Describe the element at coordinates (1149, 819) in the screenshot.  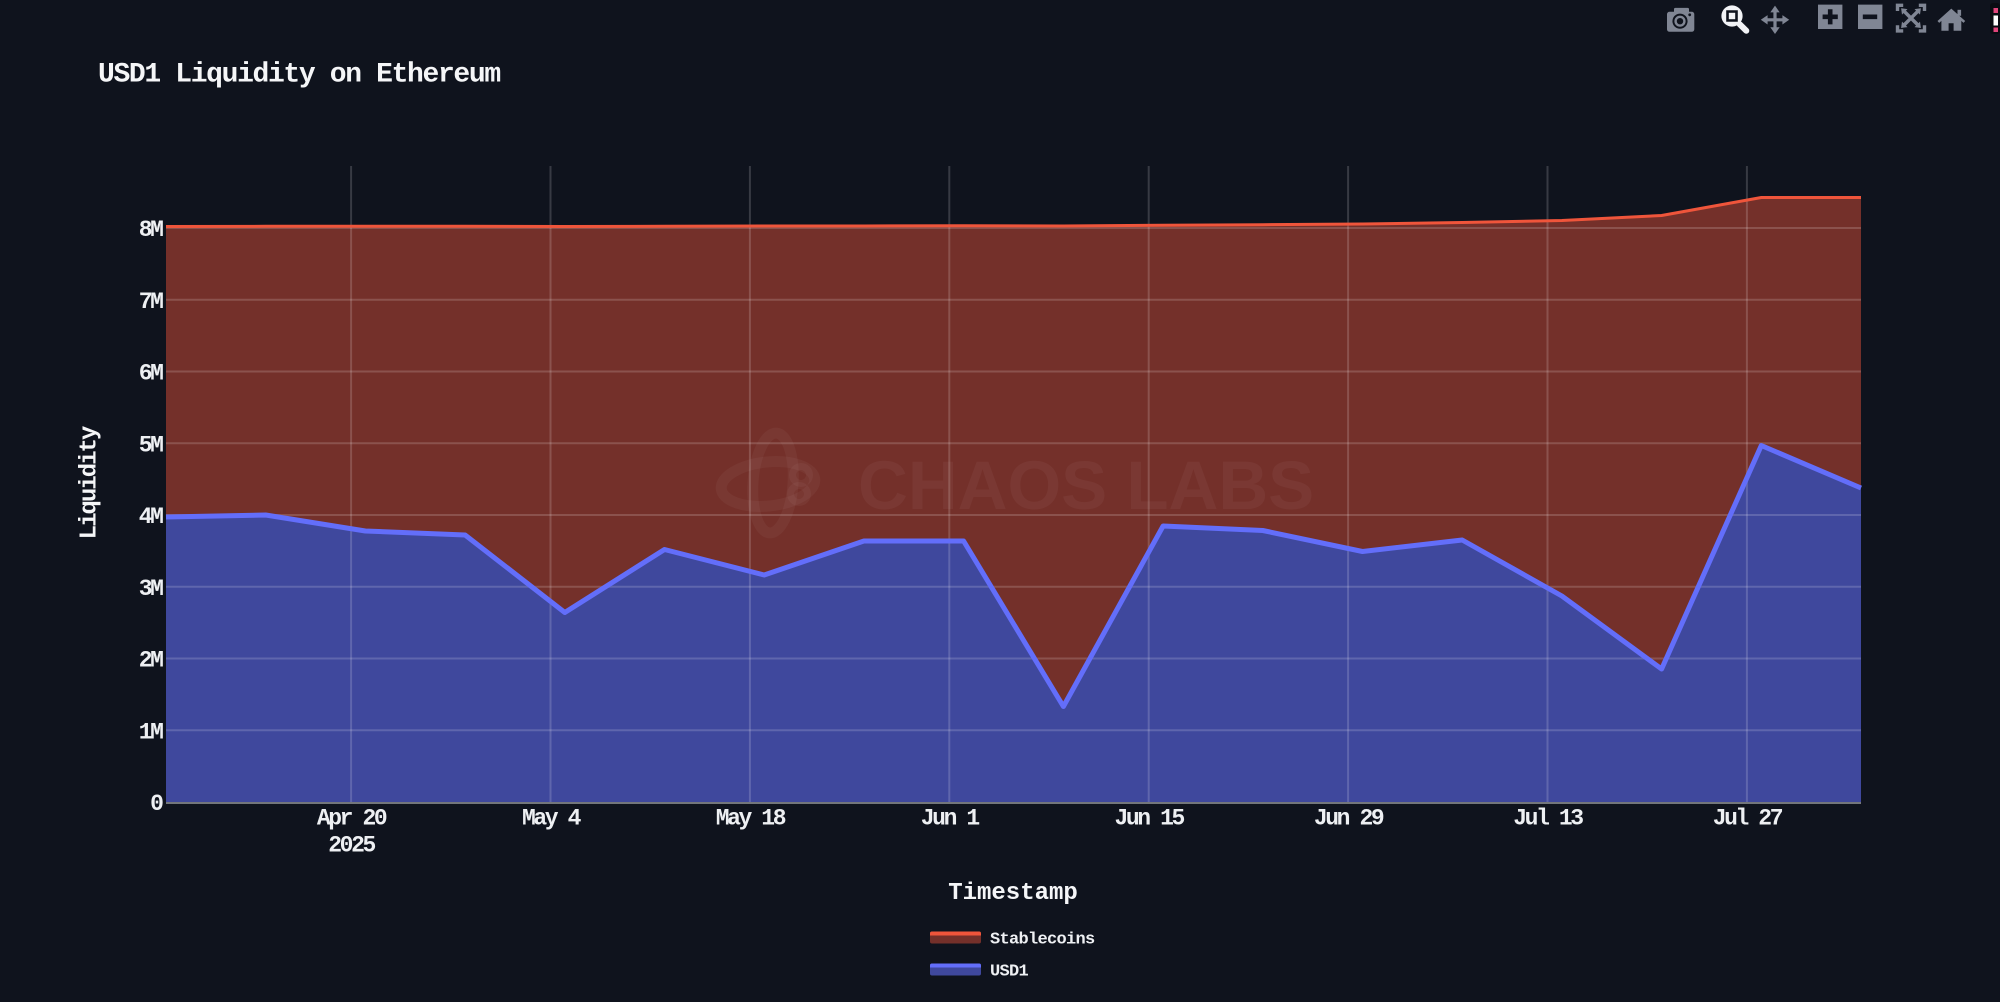
I see `svg-text: Jun 15` at that location.